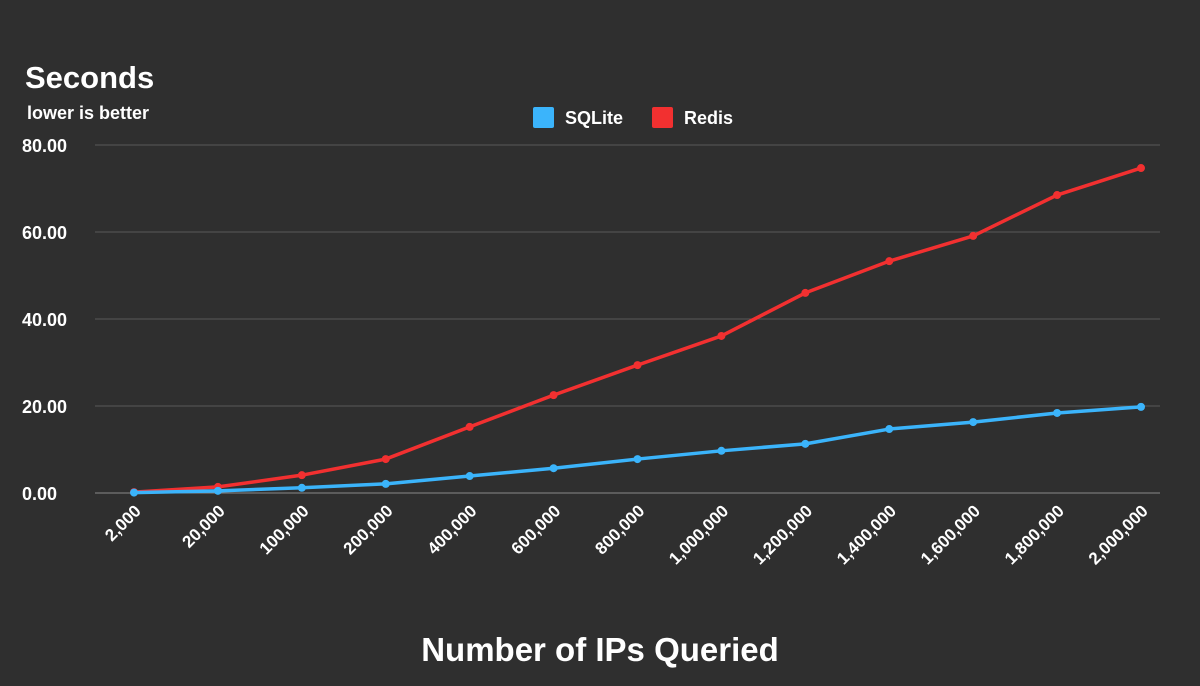 The width and height of the screenshot is (1200, 686). I want to click on y-tick-label: 0.00, so click(39, 494).